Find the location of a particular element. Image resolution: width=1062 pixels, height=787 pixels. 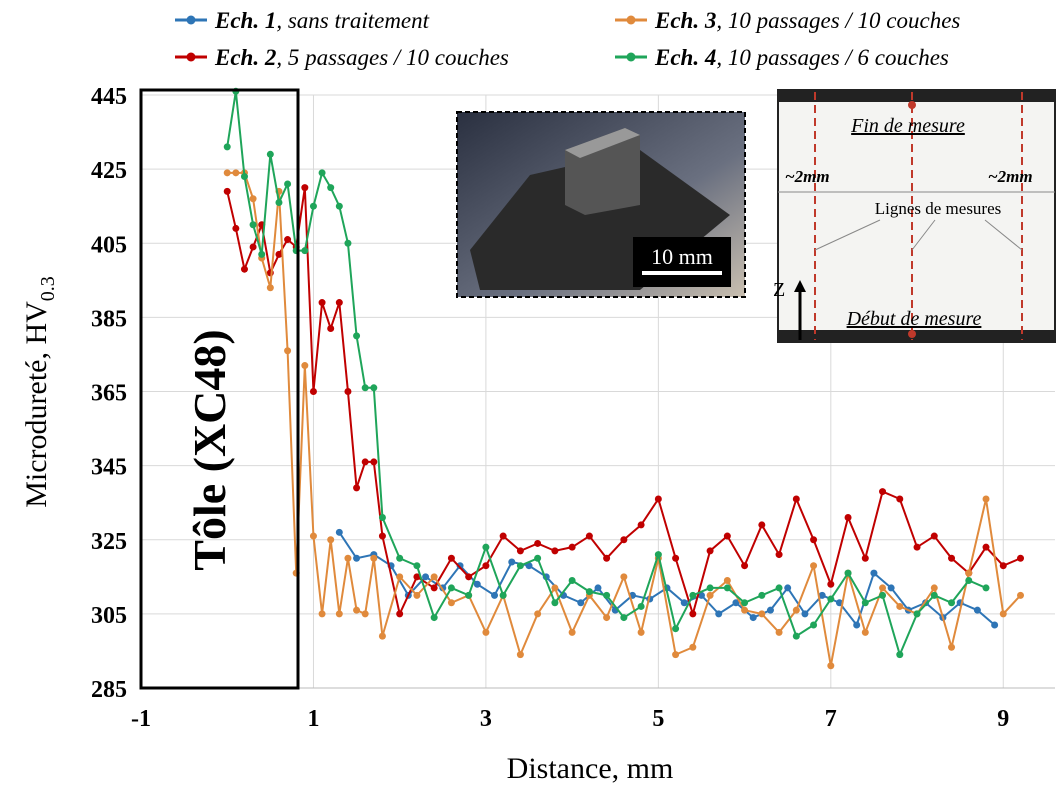

x-tick-label: 9 is located at coordinates (1003, 719).